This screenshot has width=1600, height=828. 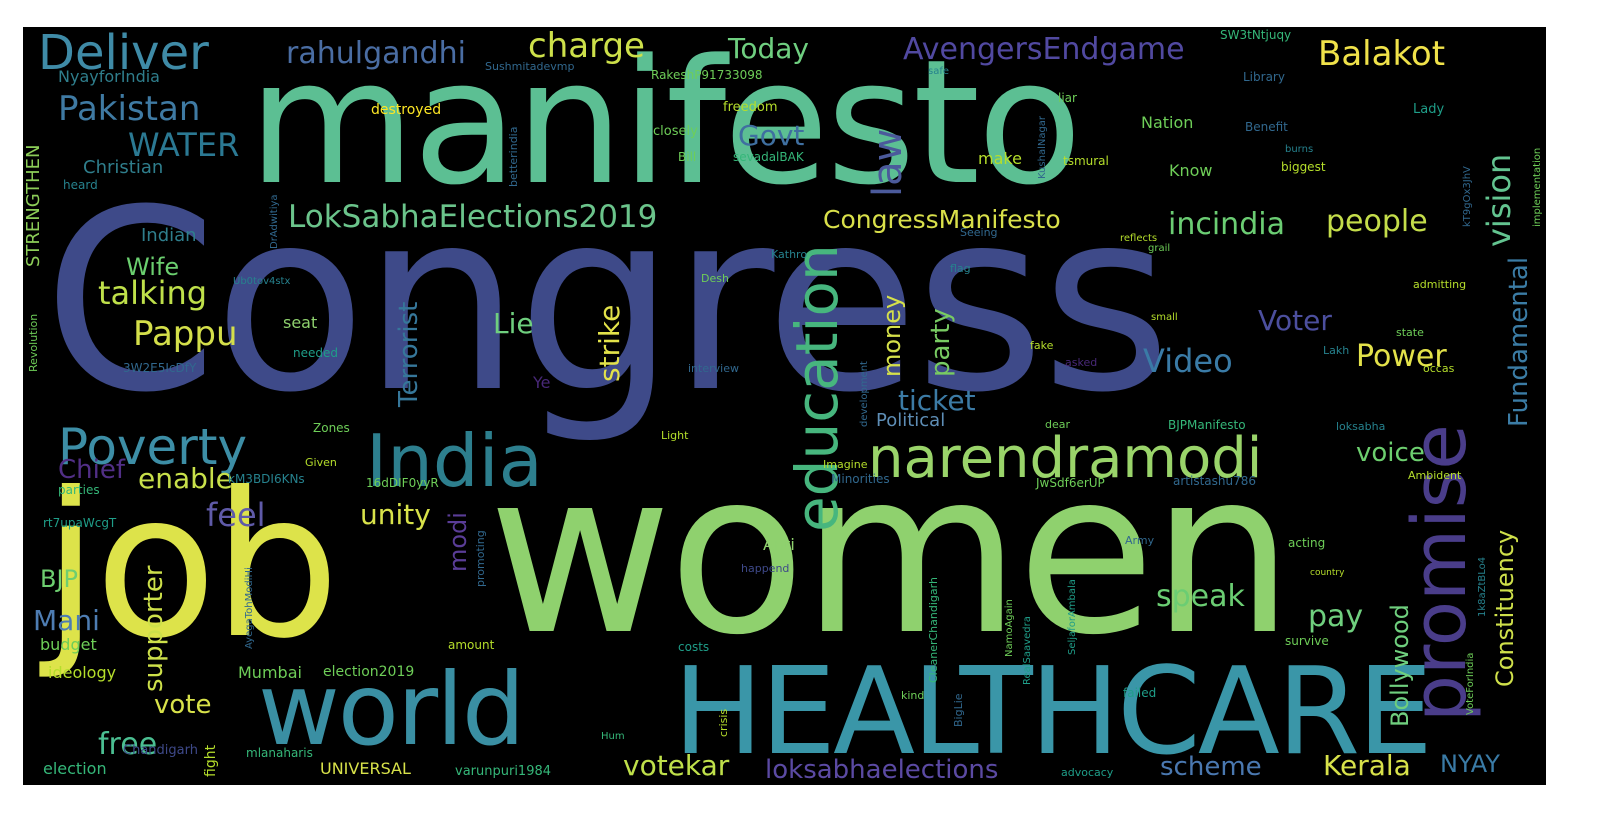 What do you see at coordinates (402, 483) in the screenshot?
I see `word-16ddif0yyr: 16dDIF0yyR` at bounding box center [402, 483].